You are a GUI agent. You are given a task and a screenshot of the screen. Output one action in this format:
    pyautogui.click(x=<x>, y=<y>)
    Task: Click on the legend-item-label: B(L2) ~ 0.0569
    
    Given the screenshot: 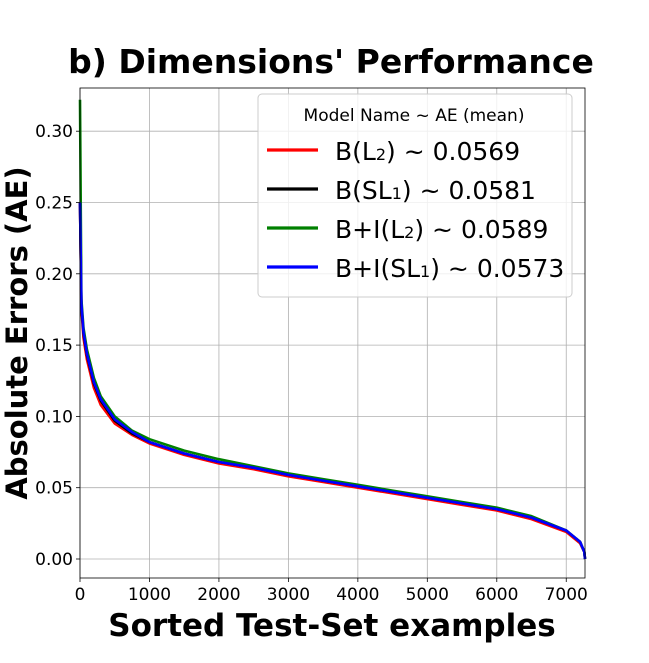 What is the action you would take?
    pyautogui.click(x=427, y=151)
    